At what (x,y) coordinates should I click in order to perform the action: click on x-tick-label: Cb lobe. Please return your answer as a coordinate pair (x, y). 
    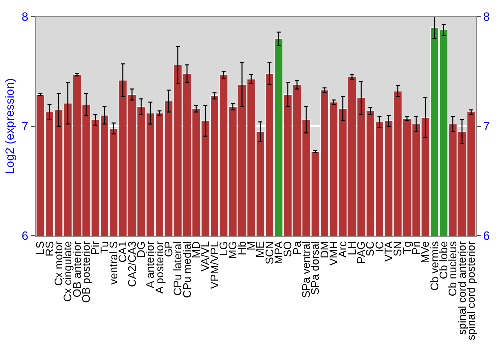
    Looking at the image, I should click on (444, 260).